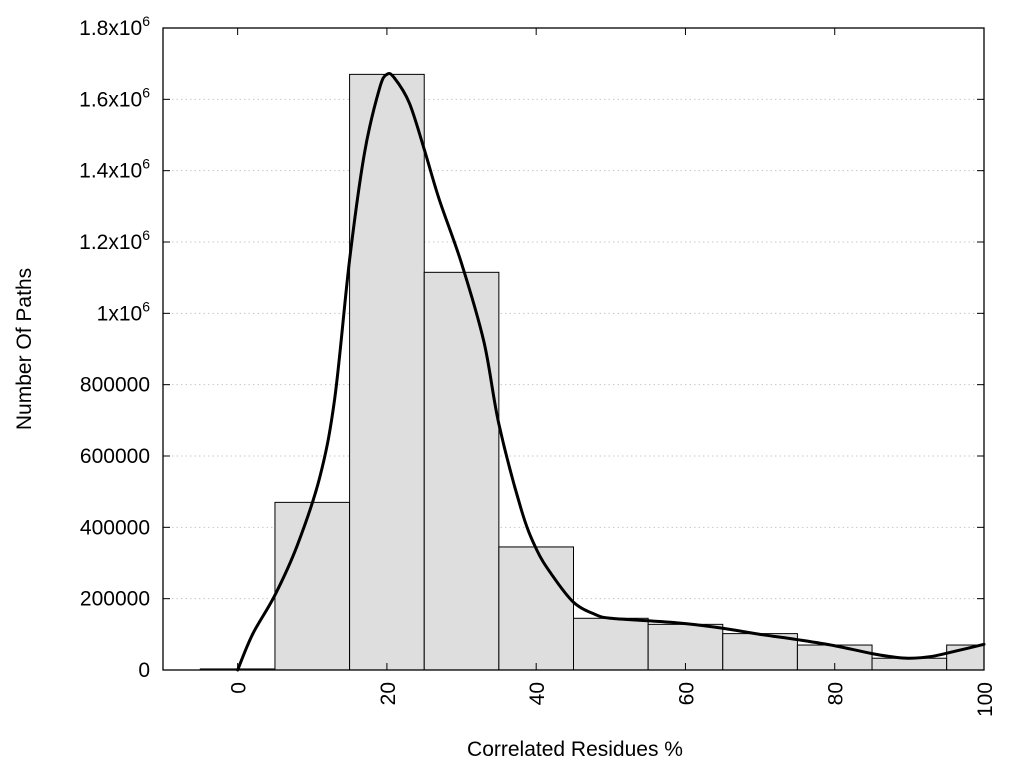 Image resolution: width=1024 pixels, height=768 pixels. Describe the element at coordinates (985, 699) in the screenshot. I see `x-tick-label-5: 100` at that location.